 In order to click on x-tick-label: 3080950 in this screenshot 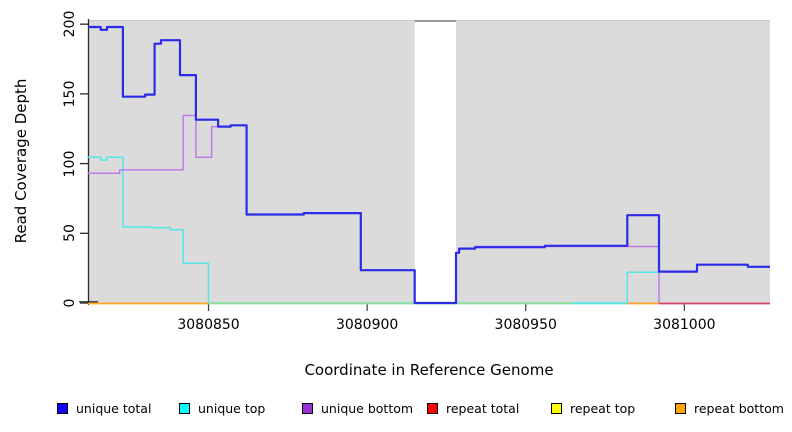, I will do `click(525, 325)`.